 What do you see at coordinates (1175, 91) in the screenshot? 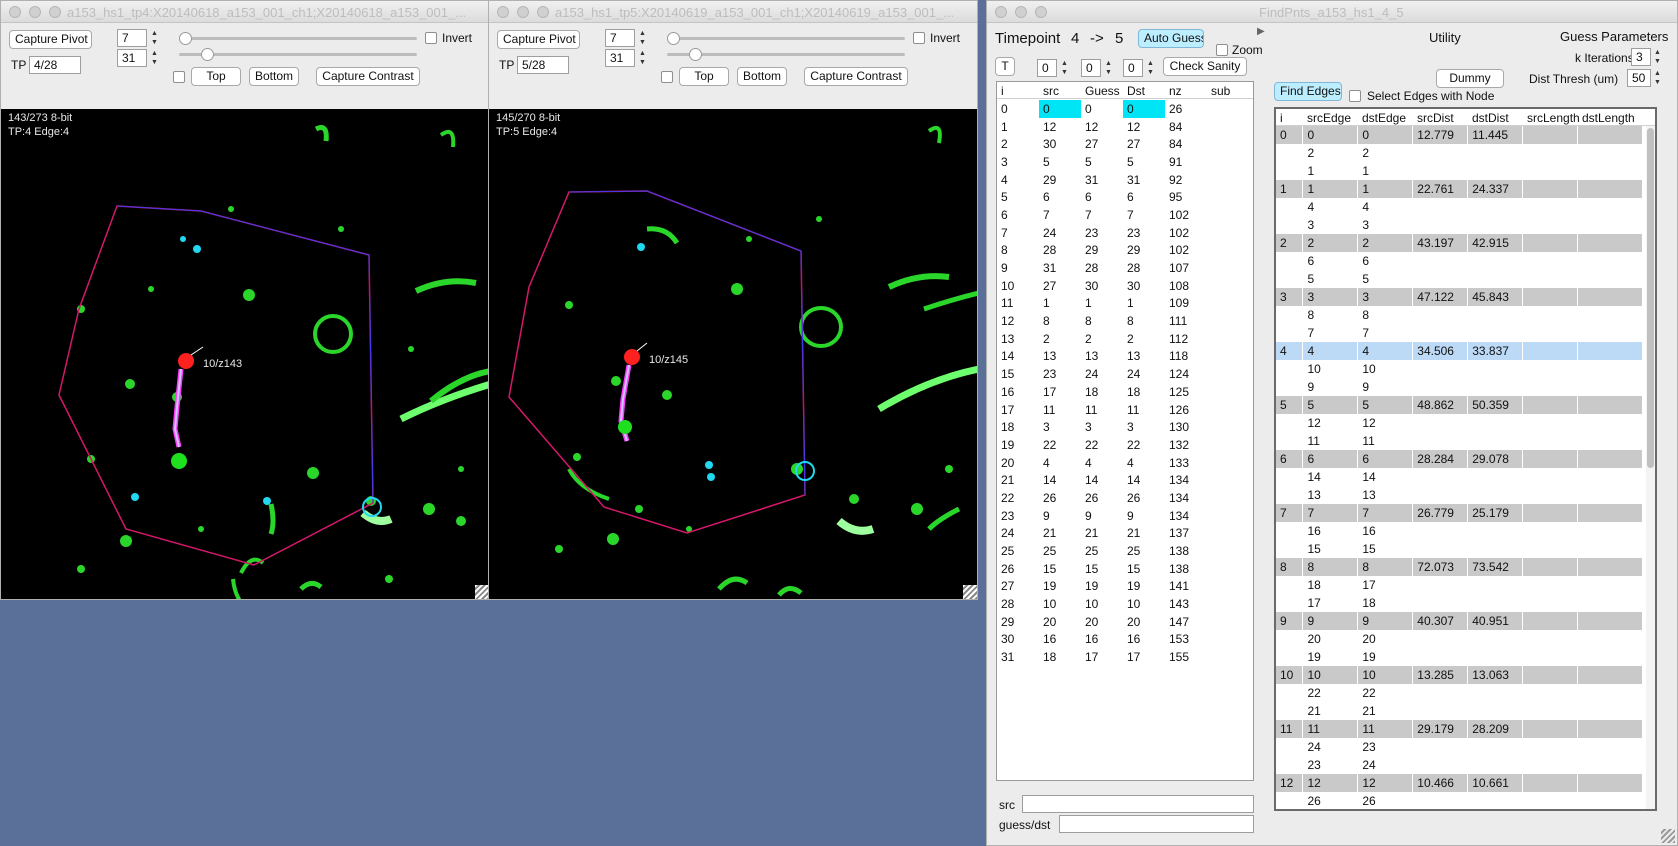
I see `col-header: nz` at bounding box center [1175, 91].